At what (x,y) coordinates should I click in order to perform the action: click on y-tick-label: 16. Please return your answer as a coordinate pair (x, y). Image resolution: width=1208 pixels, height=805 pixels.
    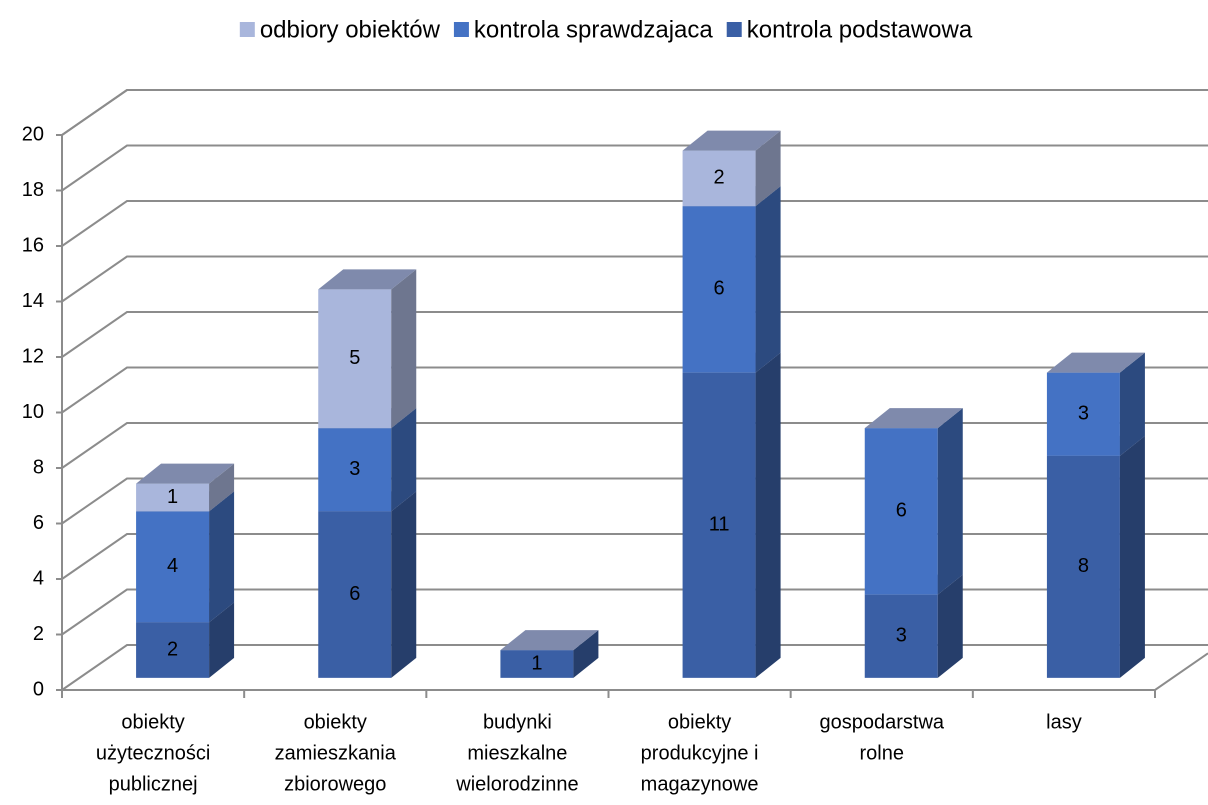
    Looking at the image, I should click on (33, 245).